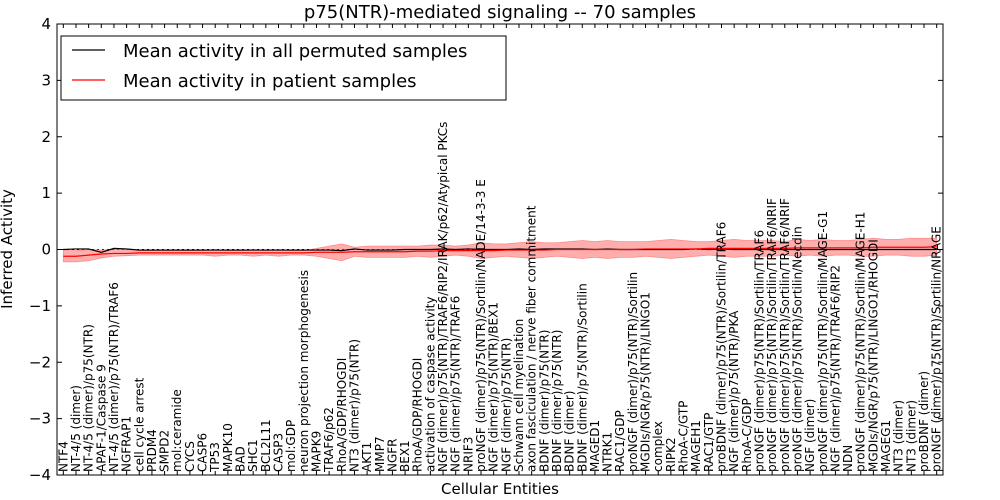 The height and width of the screenshot is (500, 1000). I want to click on category-label: mol:GDP, so click(291, 446).